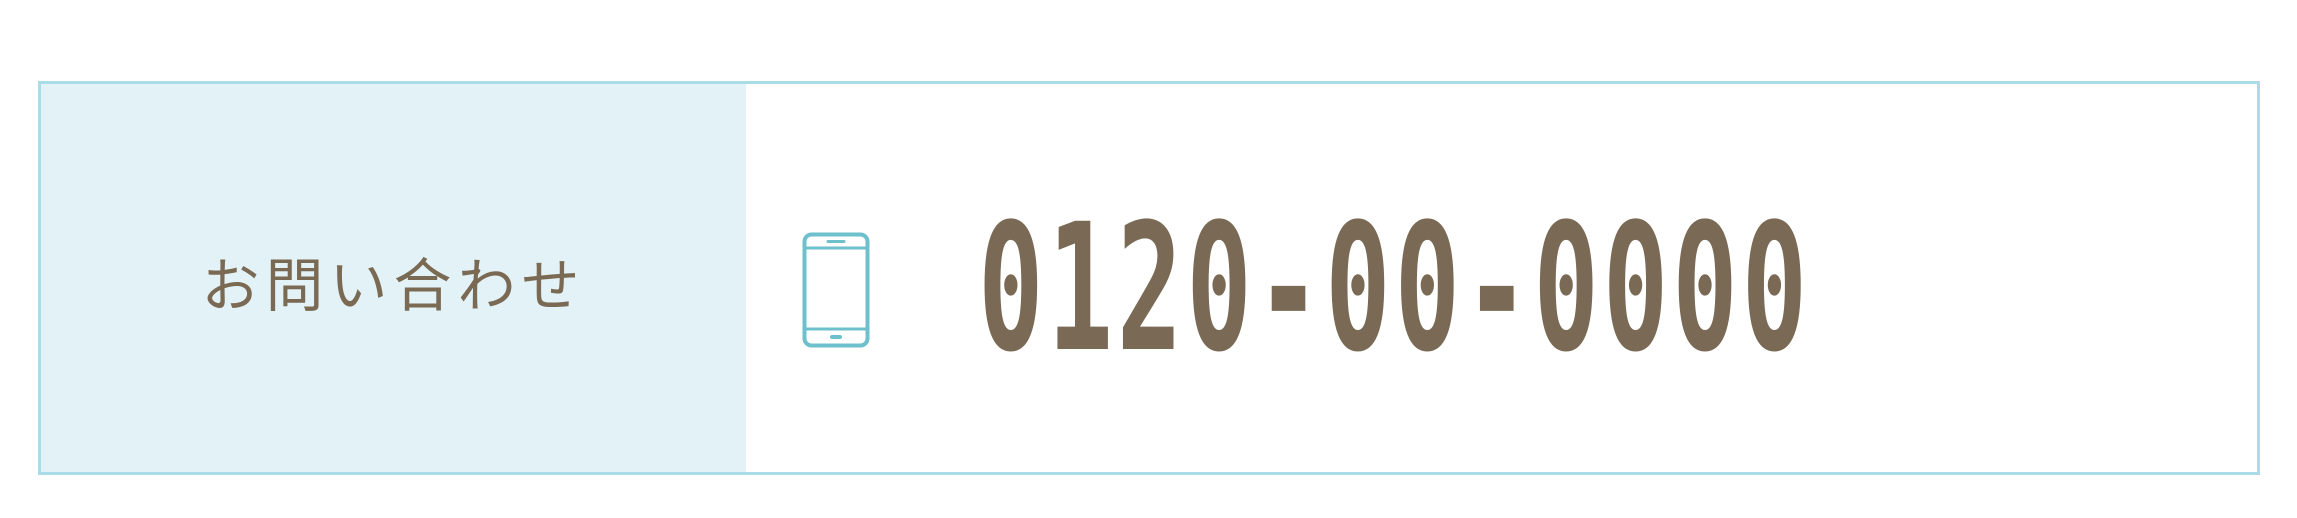 This screenshot has height=518, width=2297. What do you see at coordinates (1394, 288) in the screenshot?
I see `phone-number-link: 0120-00-0000` at bounding box center [1394, 288].